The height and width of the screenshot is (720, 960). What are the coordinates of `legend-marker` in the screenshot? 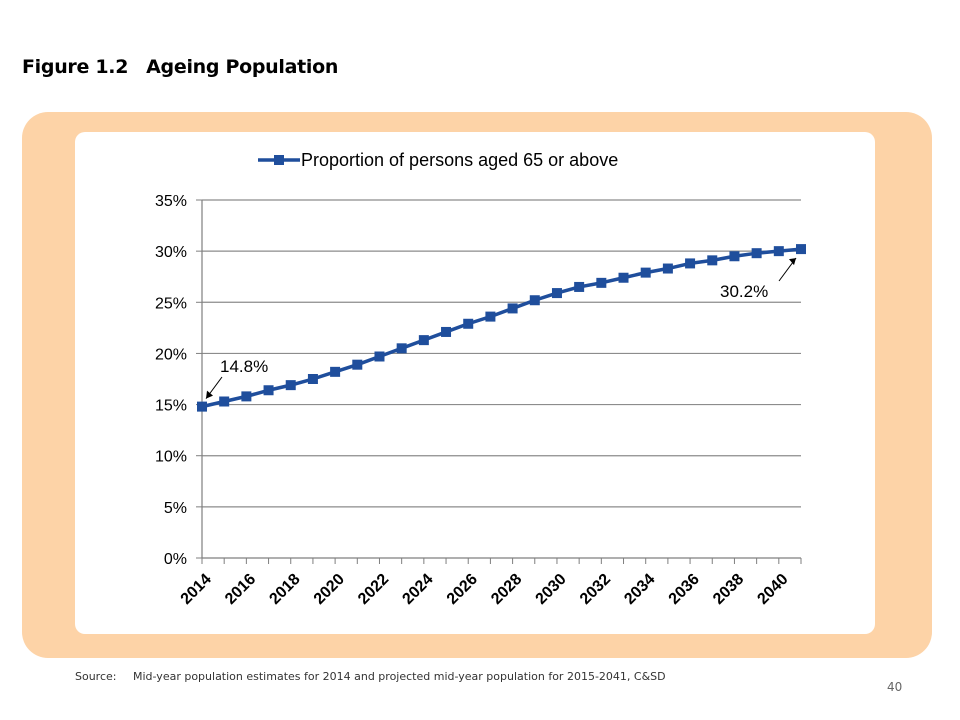 It's located at (279, 160).